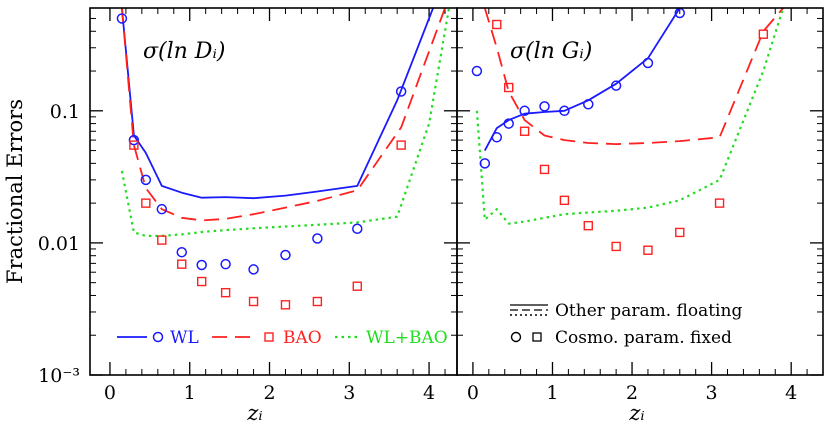 The image size is (830, 432). What do you see at coordinates (643, 338) in the screenshot?
I see `legend-label: Cosmo. param. fixed` at bounding box center [643, 338].